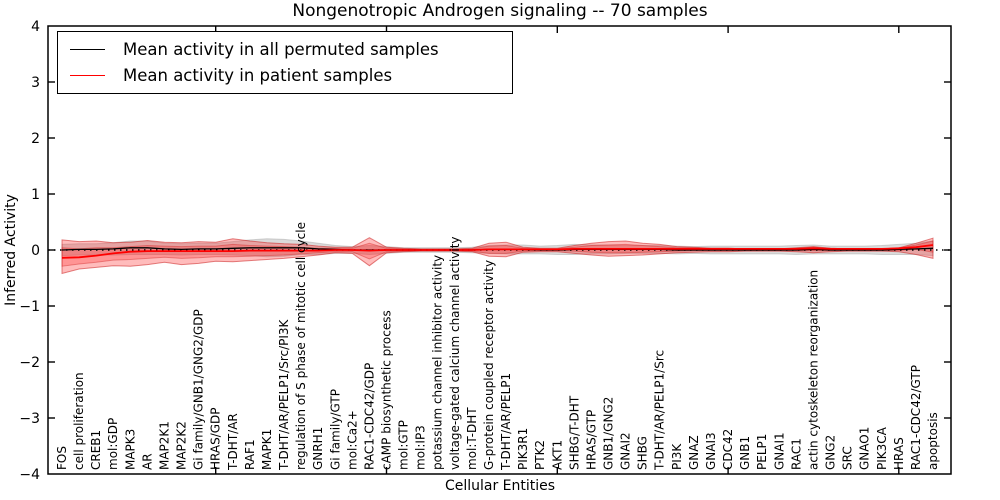  What do you see at coordinates (387, 390) in the screenshot?
I see `x-category-label: cAMP biosynthetic process` at bounding box center [387, 390].